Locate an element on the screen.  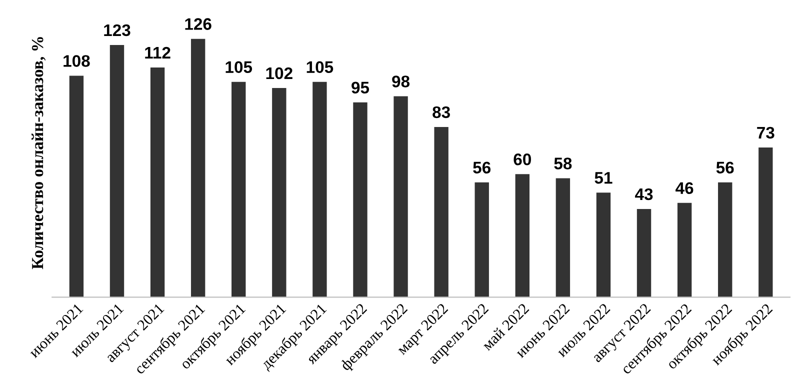
data-label: 112 is located at coordinates (157, 52).